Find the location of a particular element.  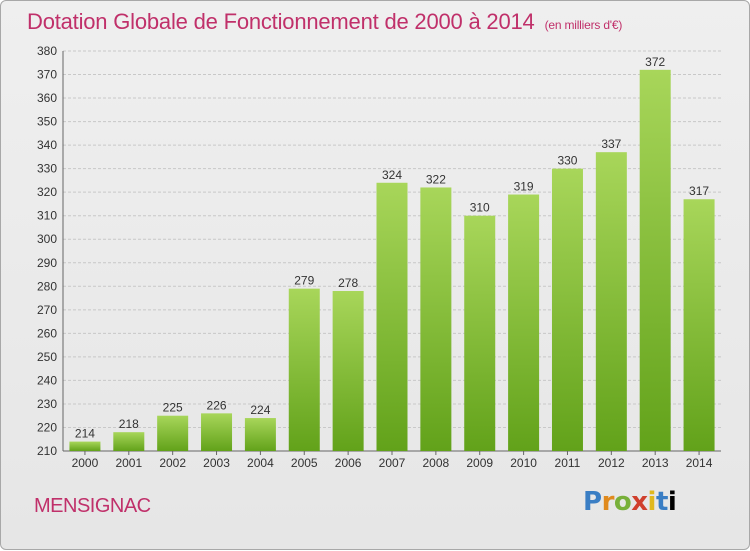

x-tick-label: 2004 is located at coordinates (260, 463).